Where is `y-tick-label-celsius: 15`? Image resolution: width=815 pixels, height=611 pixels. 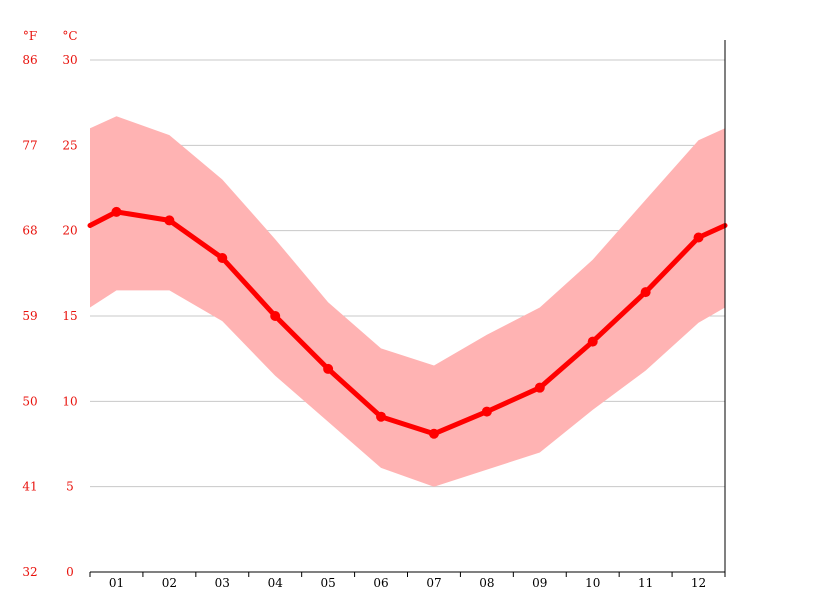
y-tick-label-celsius: 15 is located at coordinates (69, 316).